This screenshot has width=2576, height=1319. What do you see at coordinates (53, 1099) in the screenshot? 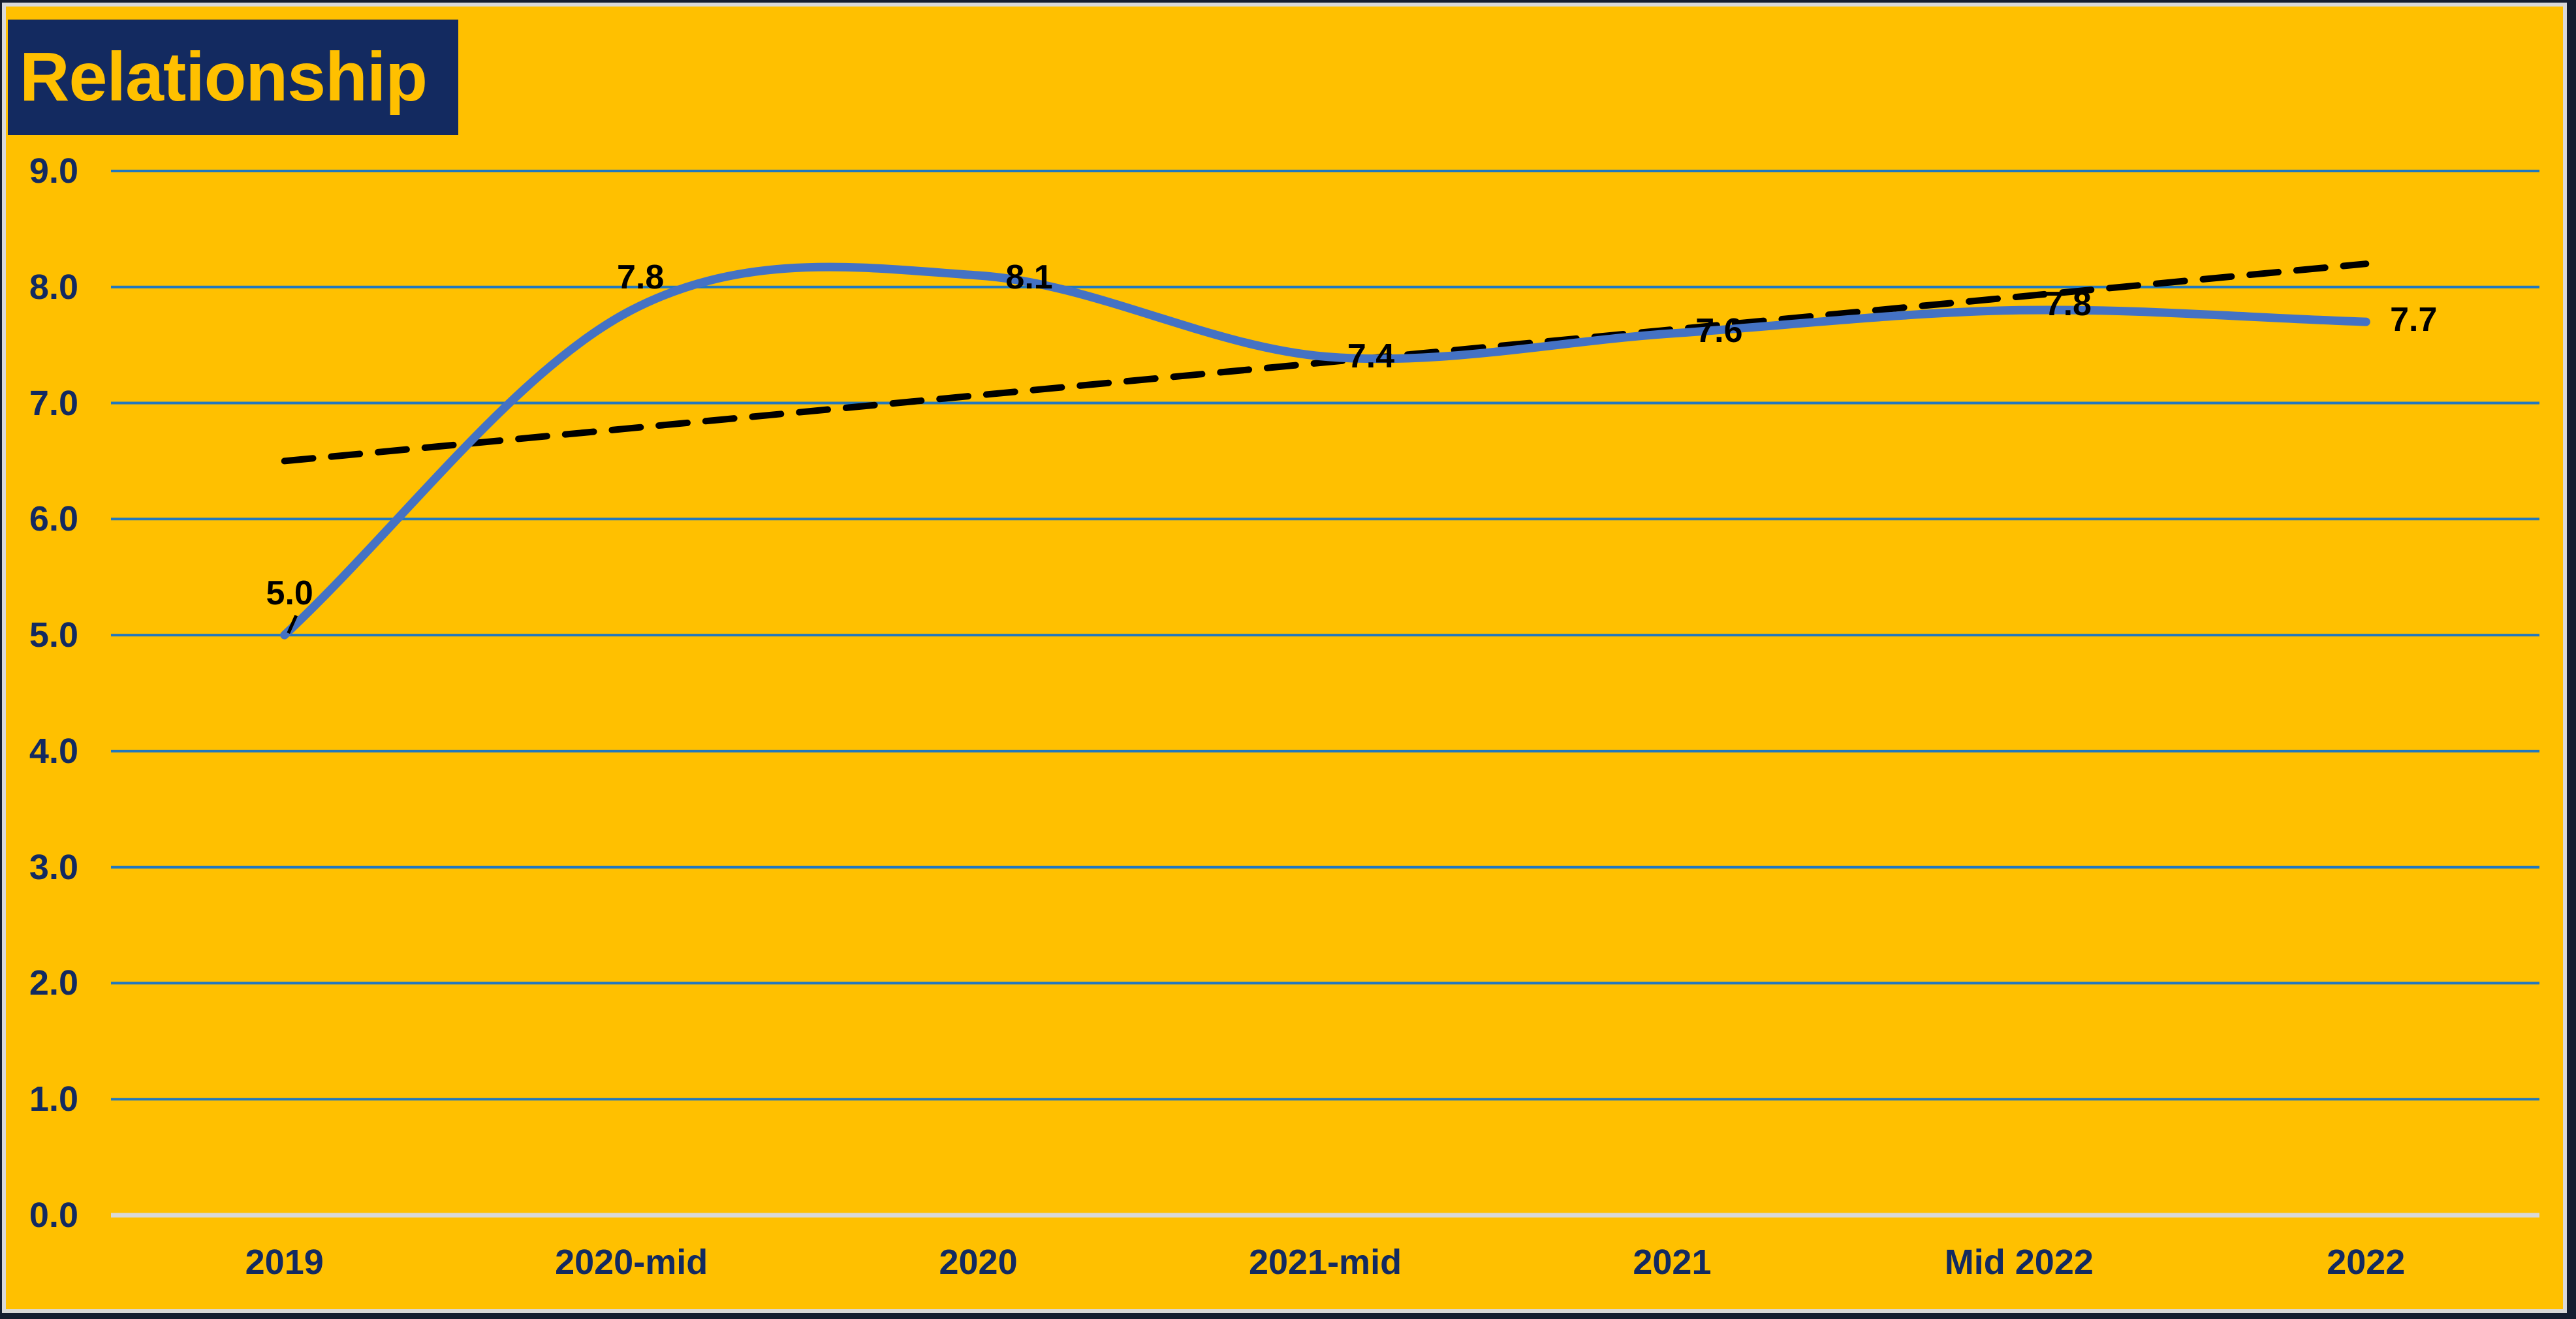
I see `ytick-label-1.0: 1.0` at bounding box center [53, 1099].